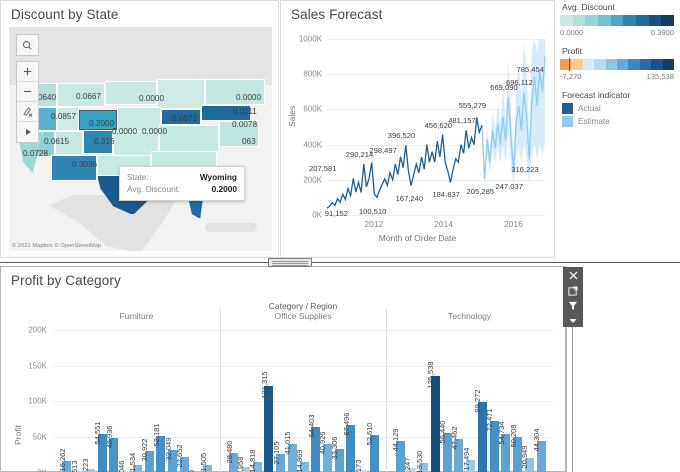 This screenshot has height=472, width=680. I want to click on profit-bar: 41,015, so click(290, 451).